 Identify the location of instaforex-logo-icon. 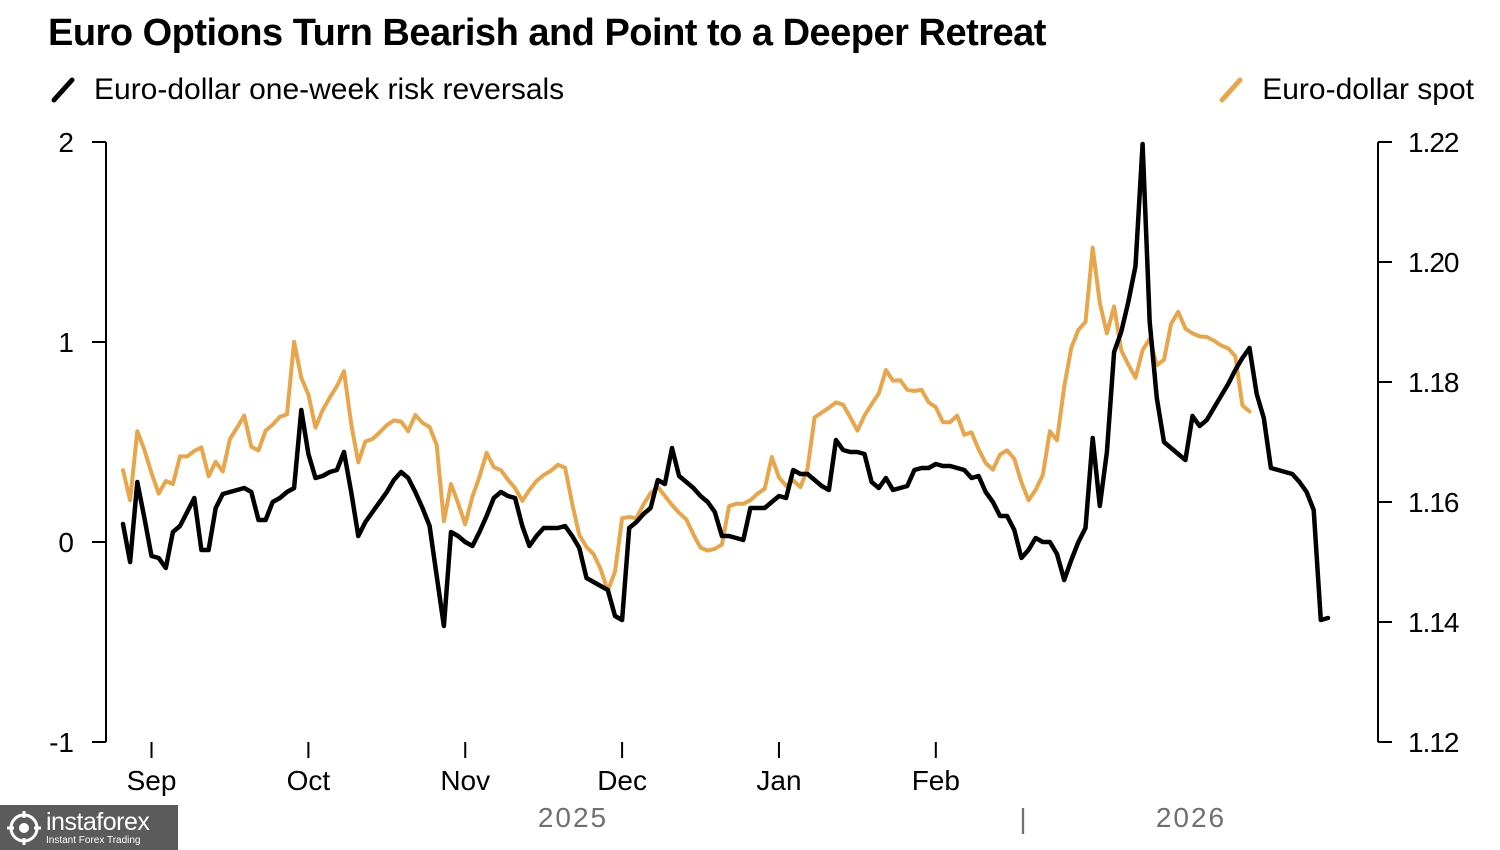
(24, 827).